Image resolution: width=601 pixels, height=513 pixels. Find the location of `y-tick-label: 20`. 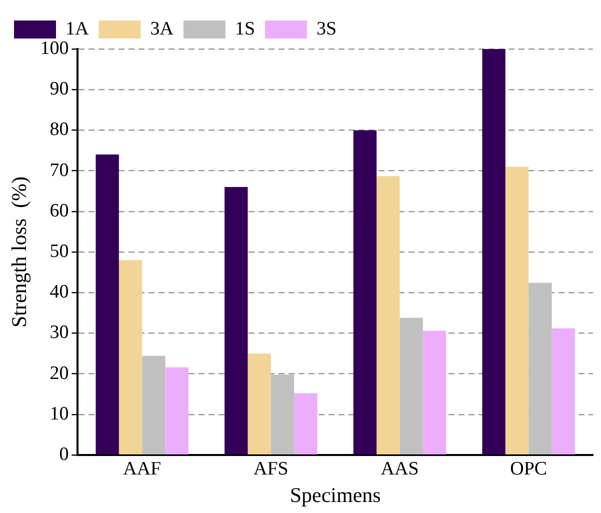

y-tick-label: 20 is located at coordinates (59, 373).